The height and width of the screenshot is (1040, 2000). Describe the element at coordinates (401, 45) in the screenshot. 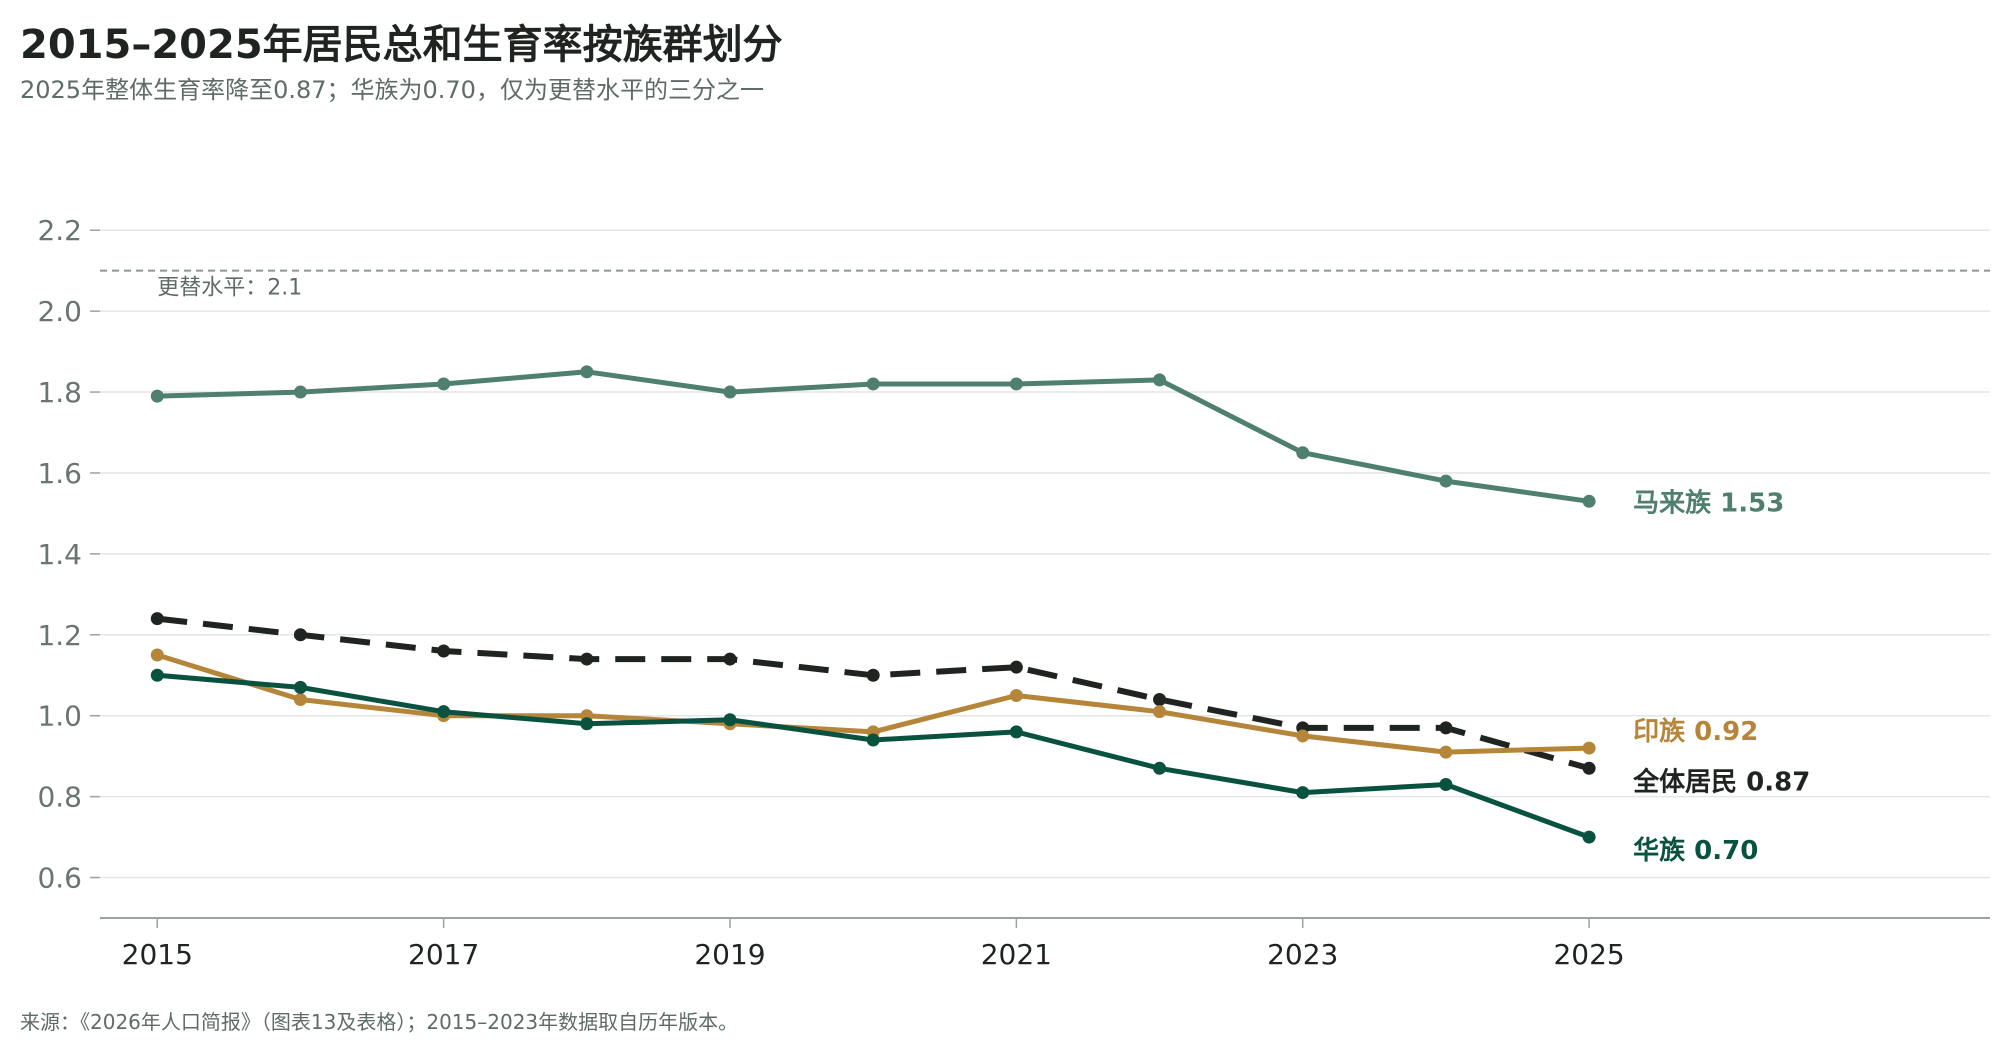

I see `chart-title: 2015–2025年居民总和生育率按族群划分` at that location.